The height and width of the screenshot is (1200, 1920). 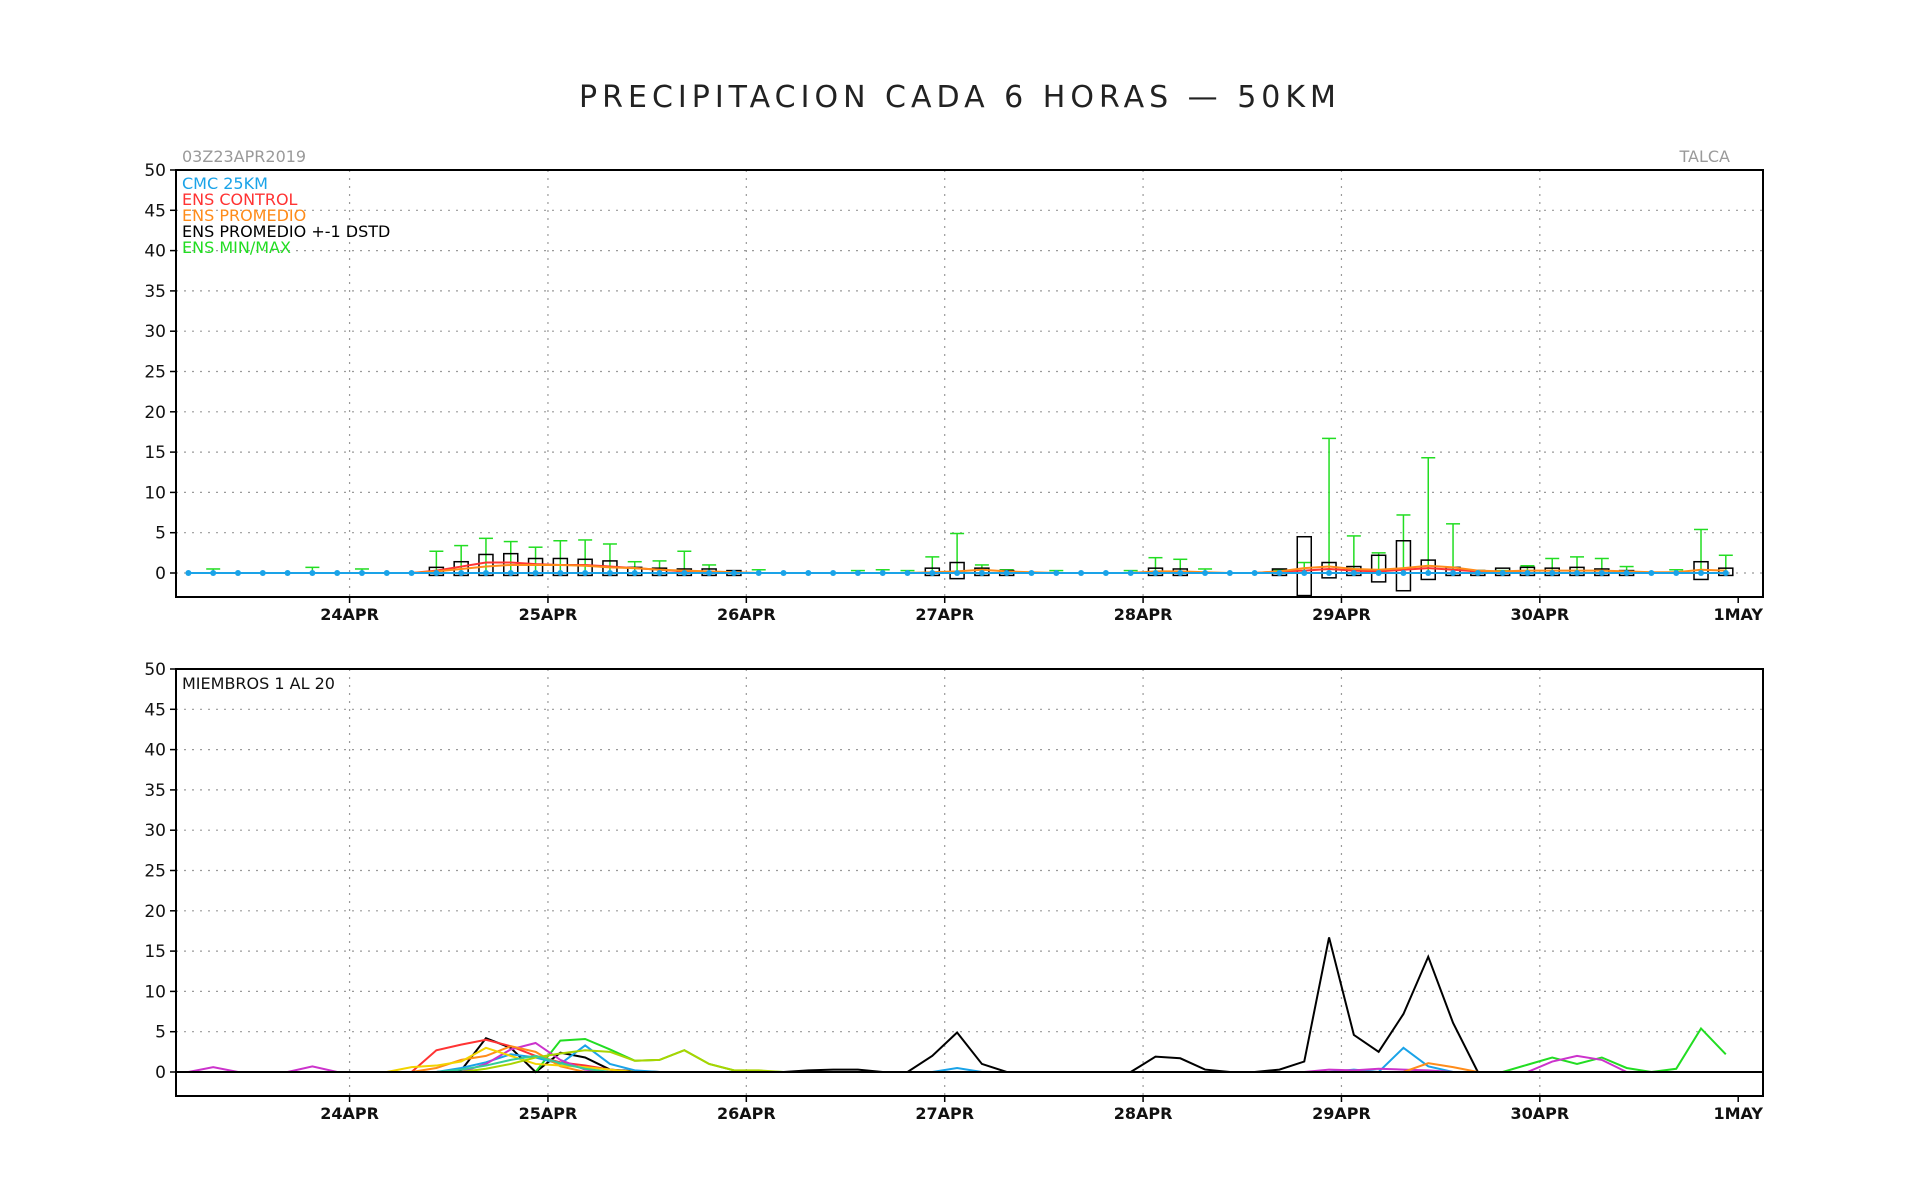 I want to click on legend-item-control: ENS CONTROL, so click(x=240, y=199).